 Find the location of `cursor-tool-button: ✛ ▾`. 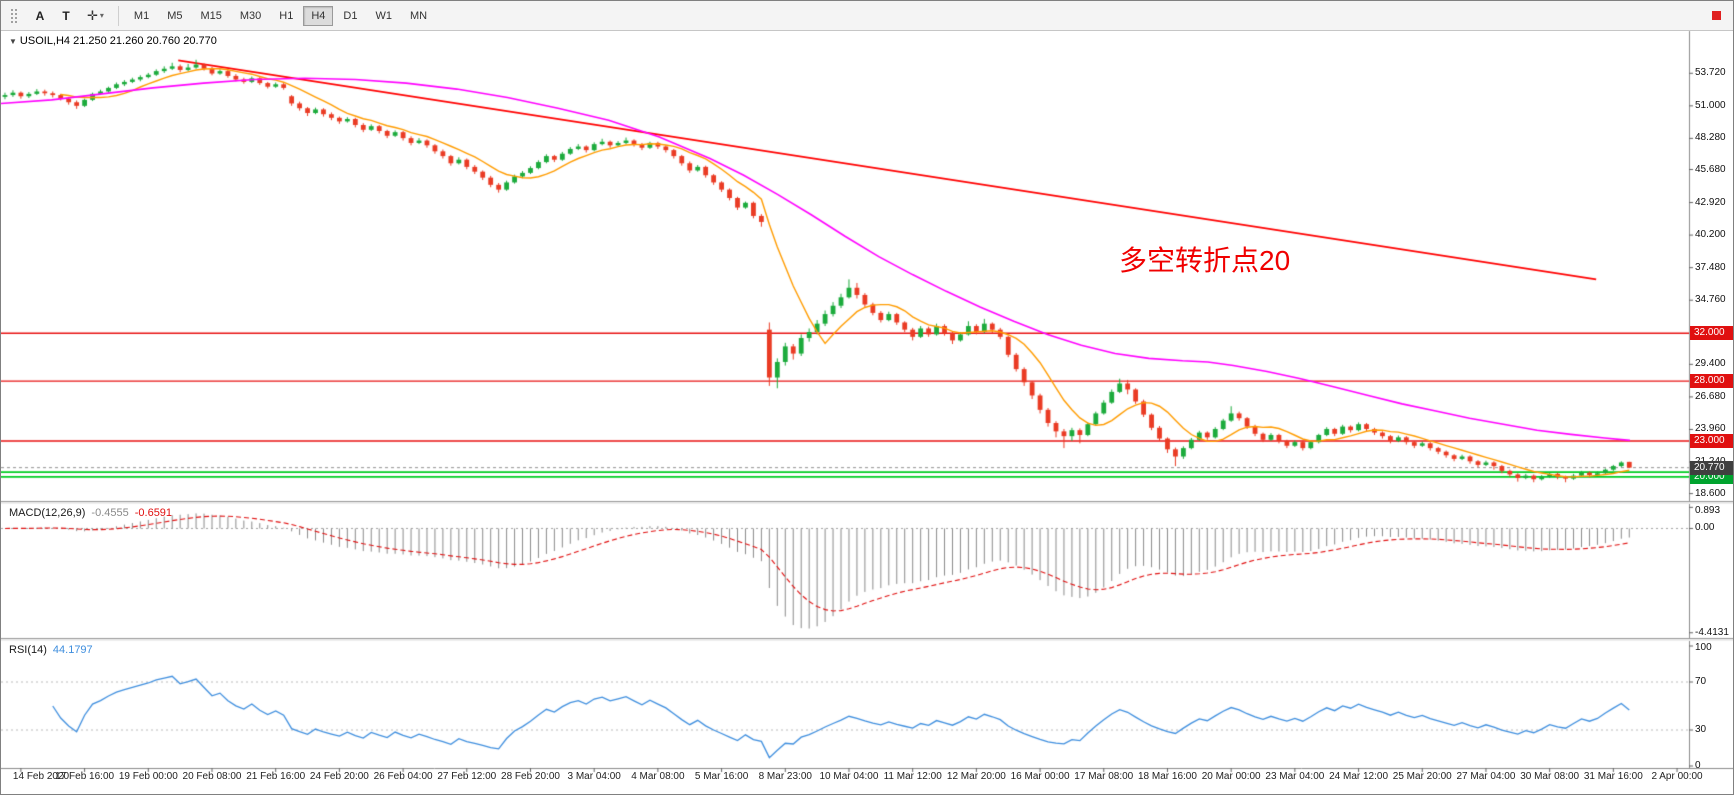

cursor-tool-button: ✛ ▾ is located at coordinates (95, 16).